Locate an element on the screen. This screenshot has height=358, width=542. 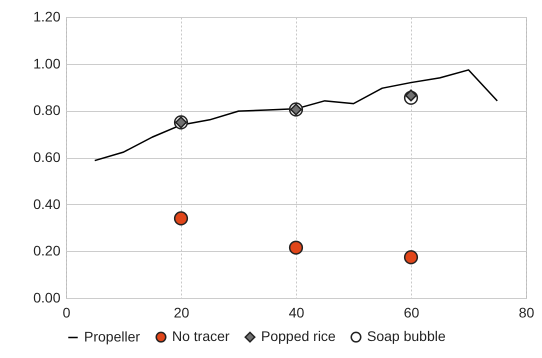
y-tick-label: 1.20 is located at coordinates (47, 16).